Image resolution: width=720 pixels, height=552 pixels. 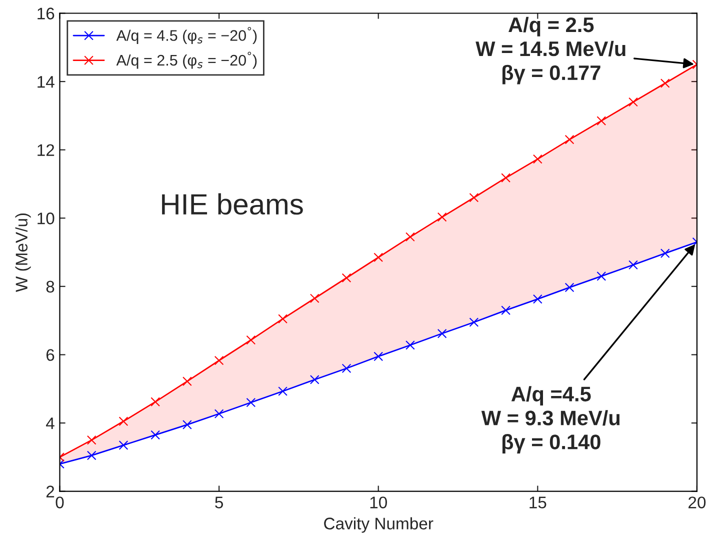 What do you see at coordinates (538, 502) in the screenshot?
I see `x-tick-label: 15` at bounding box center [538, 502].